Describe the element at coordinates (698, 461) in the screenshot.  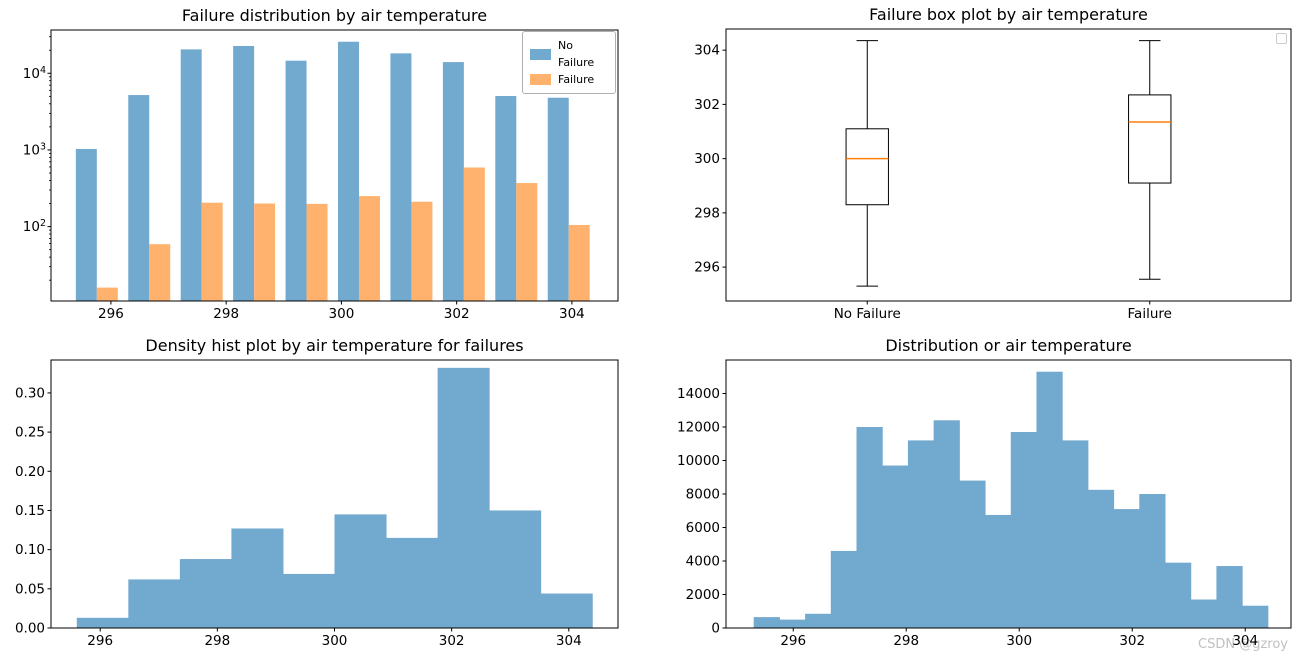
I see `y-tick-label: 10000` at that location.